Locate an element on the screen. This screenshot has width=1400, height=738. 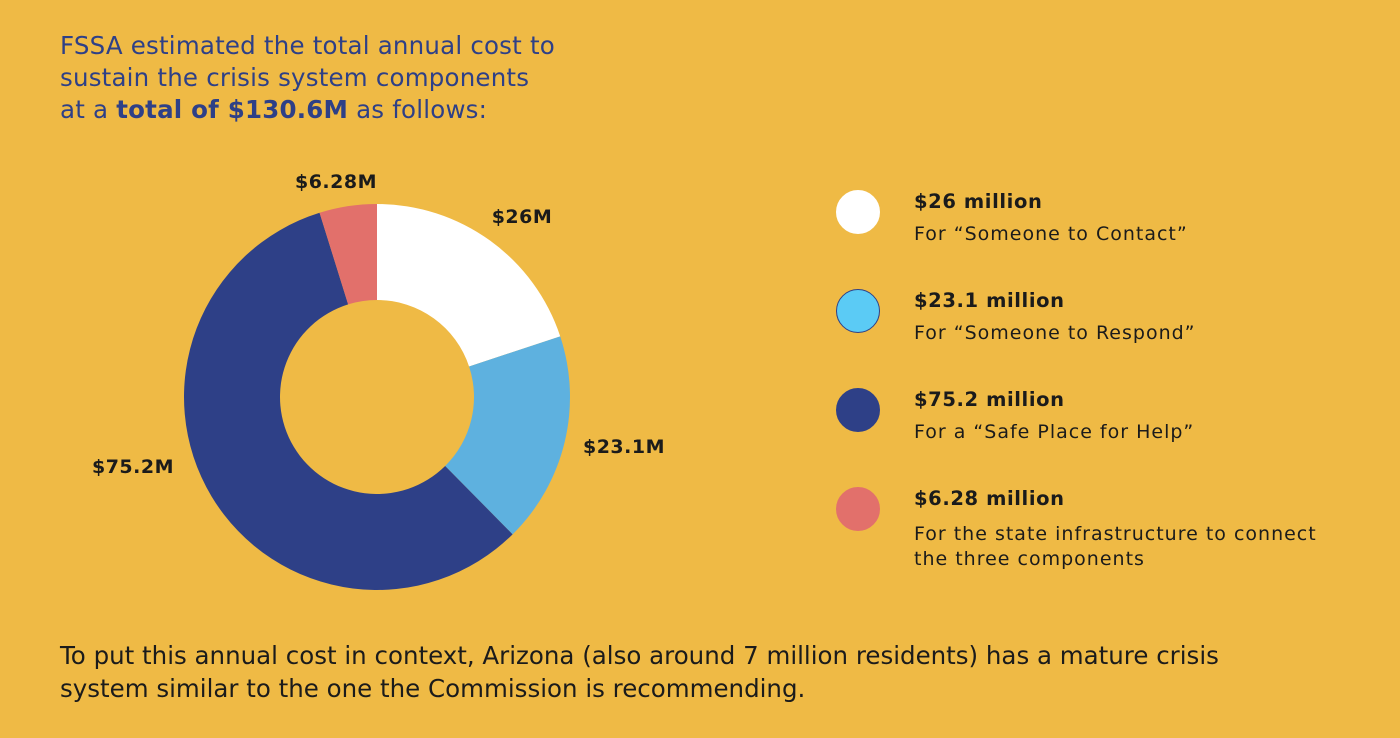
legend-value-respond: $23.1 million is located at coordinates (989, 300).